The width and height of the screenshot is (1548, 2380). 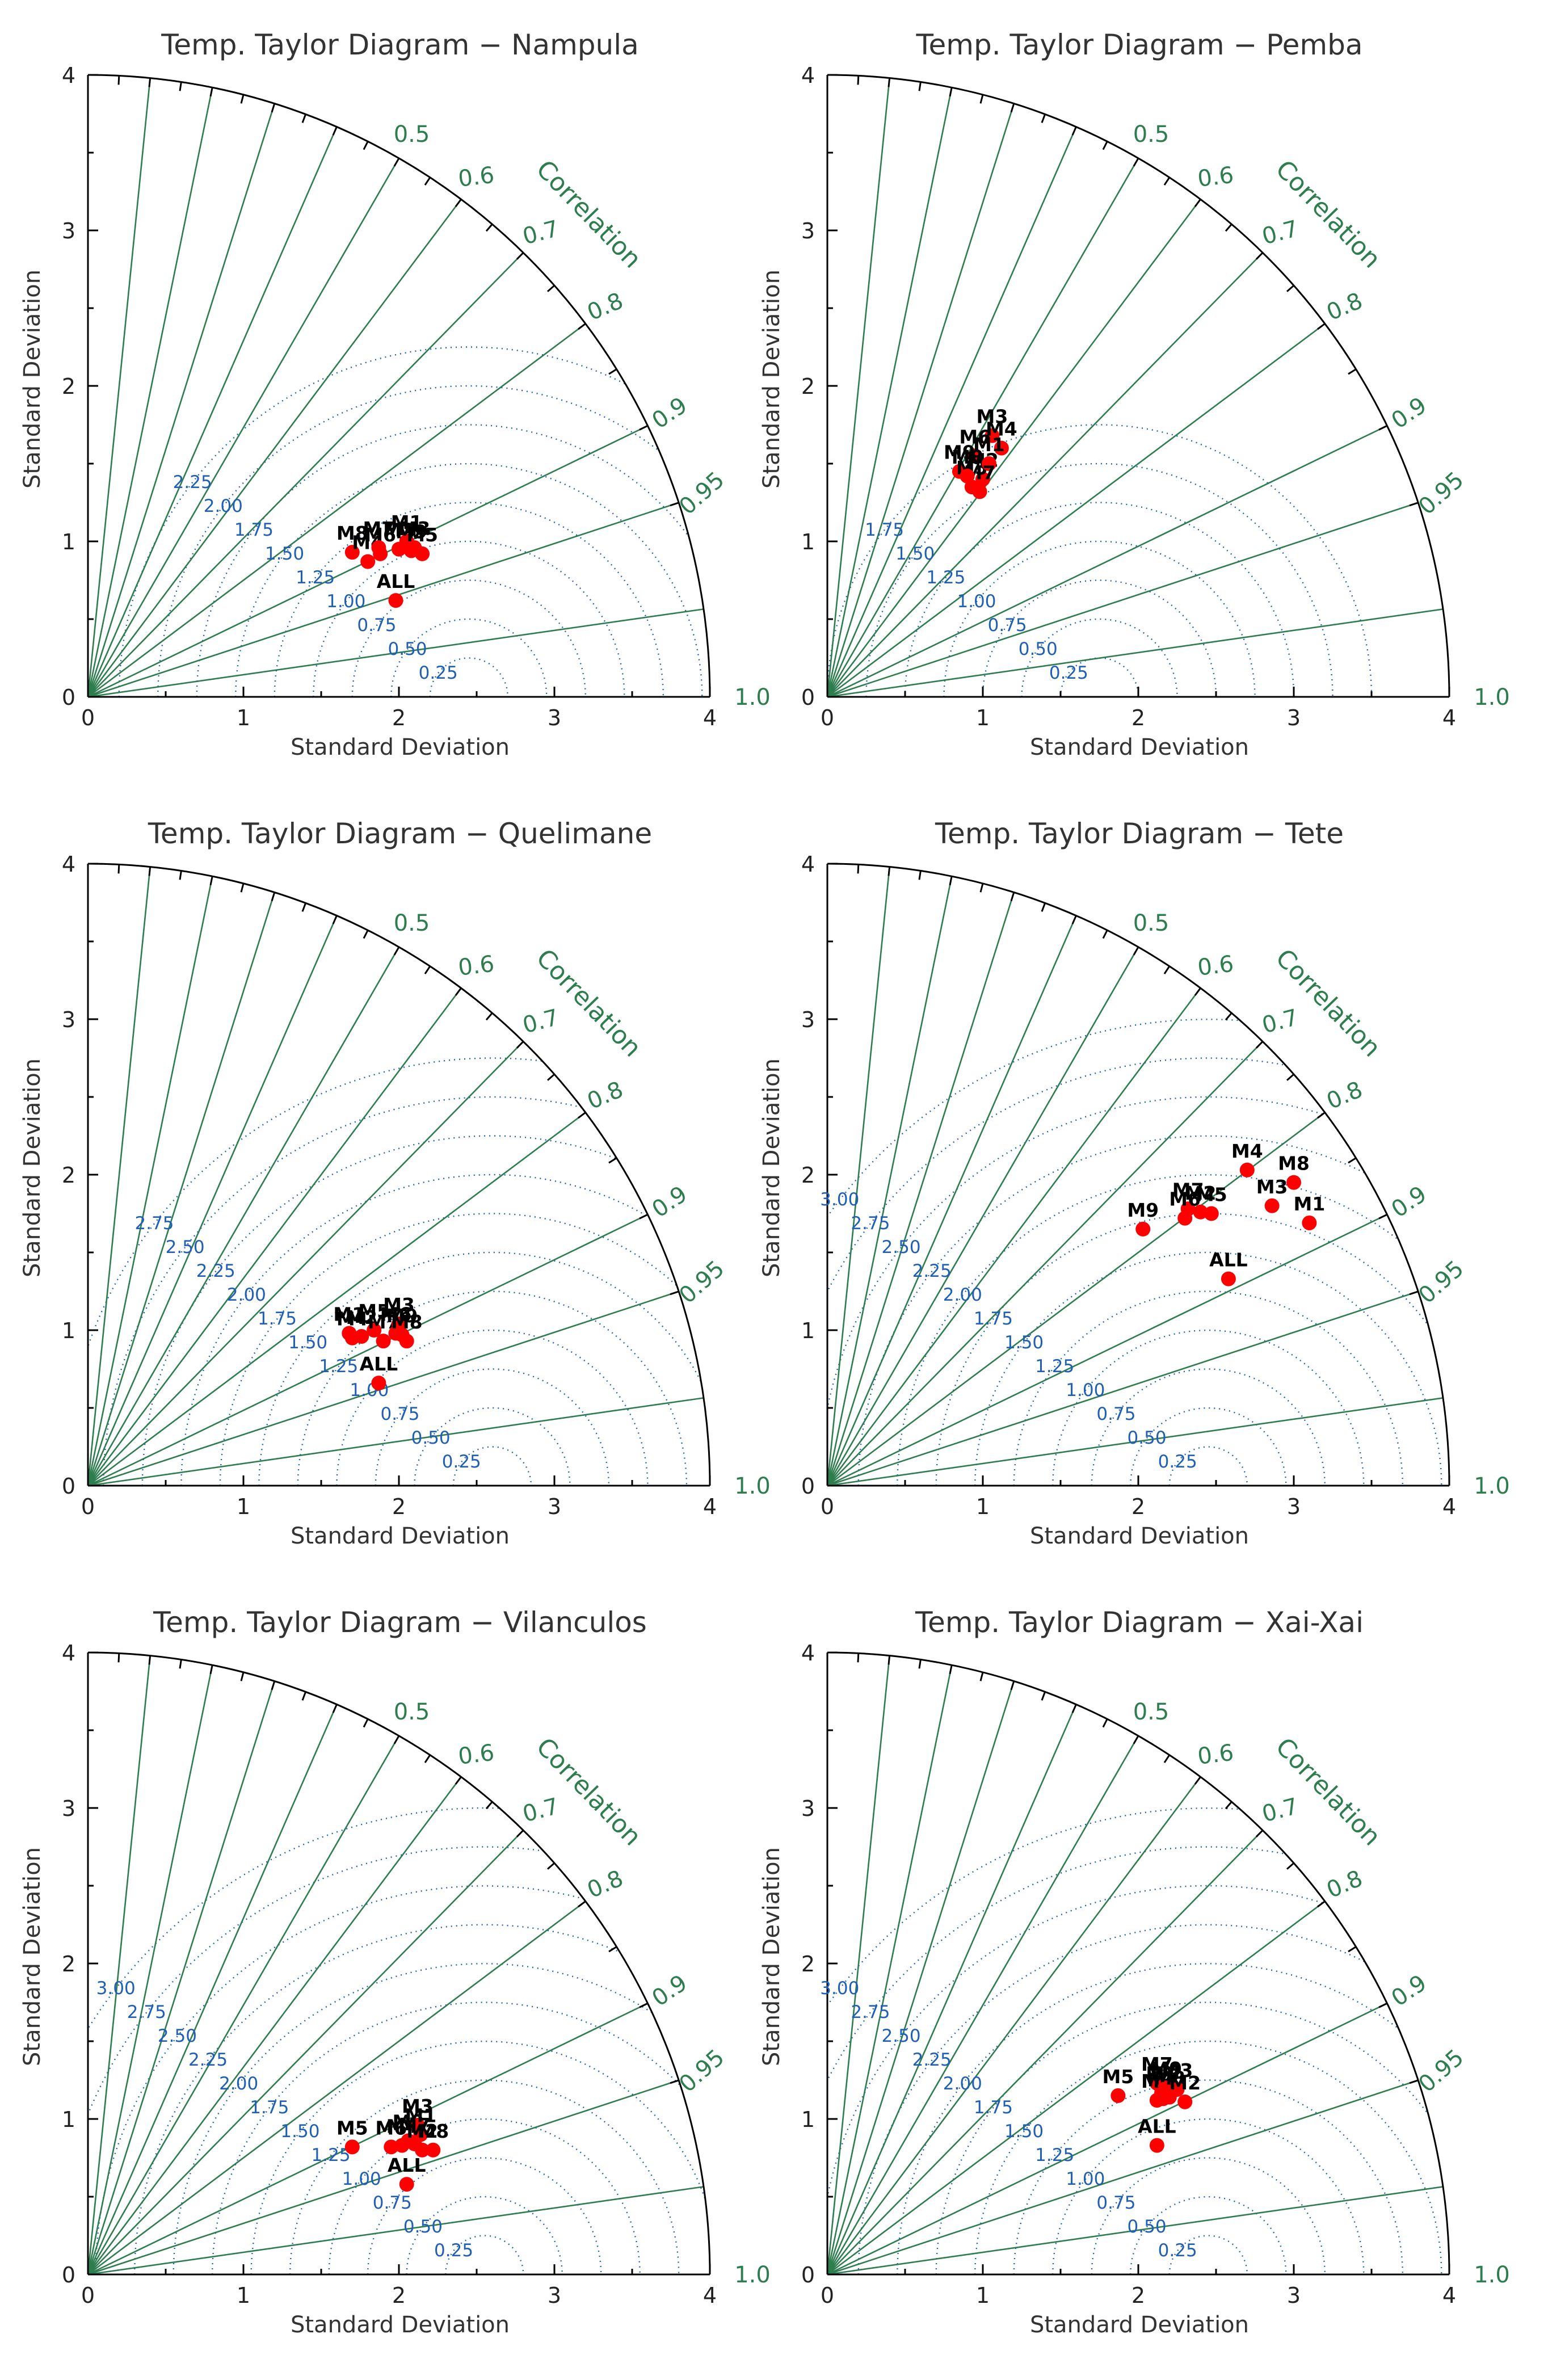 I want to click on x-tick-label: 1, so click(x=244, y=2295).